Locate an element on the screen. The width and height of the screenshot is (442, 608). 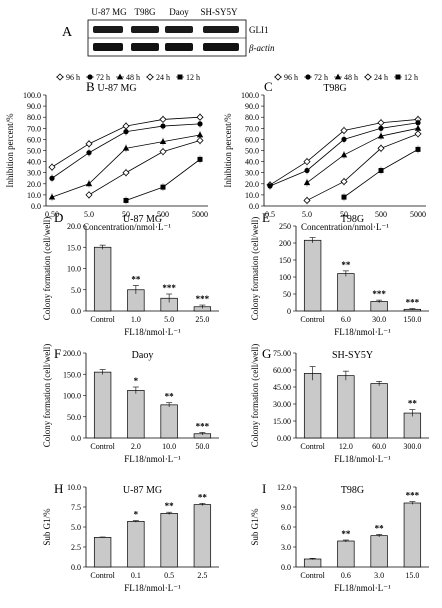
x-tick-label: 3.0 is located at coordinates (379, 575).